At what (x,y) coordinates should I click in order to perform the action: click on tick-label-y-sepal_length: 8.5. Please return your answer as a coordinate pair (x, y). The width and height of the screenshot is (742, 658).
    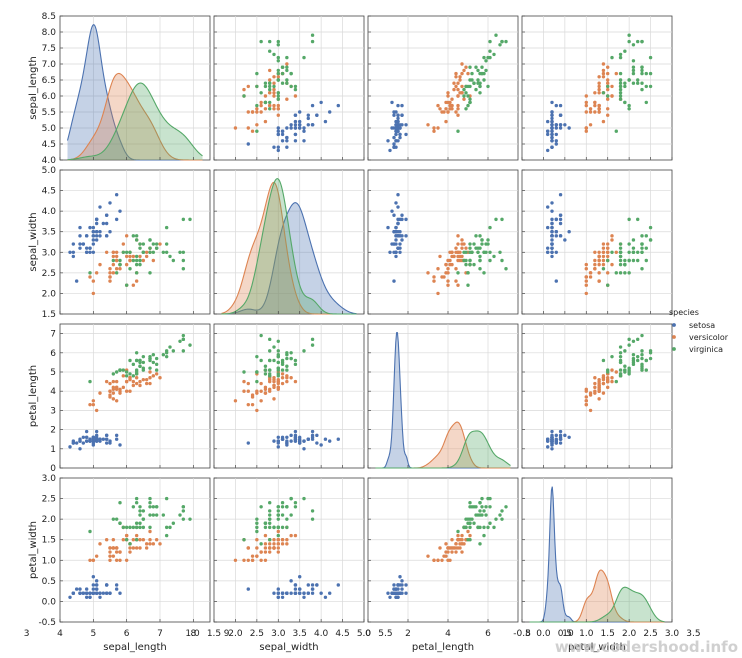
    Looking at the image, I should click on (49, 17).